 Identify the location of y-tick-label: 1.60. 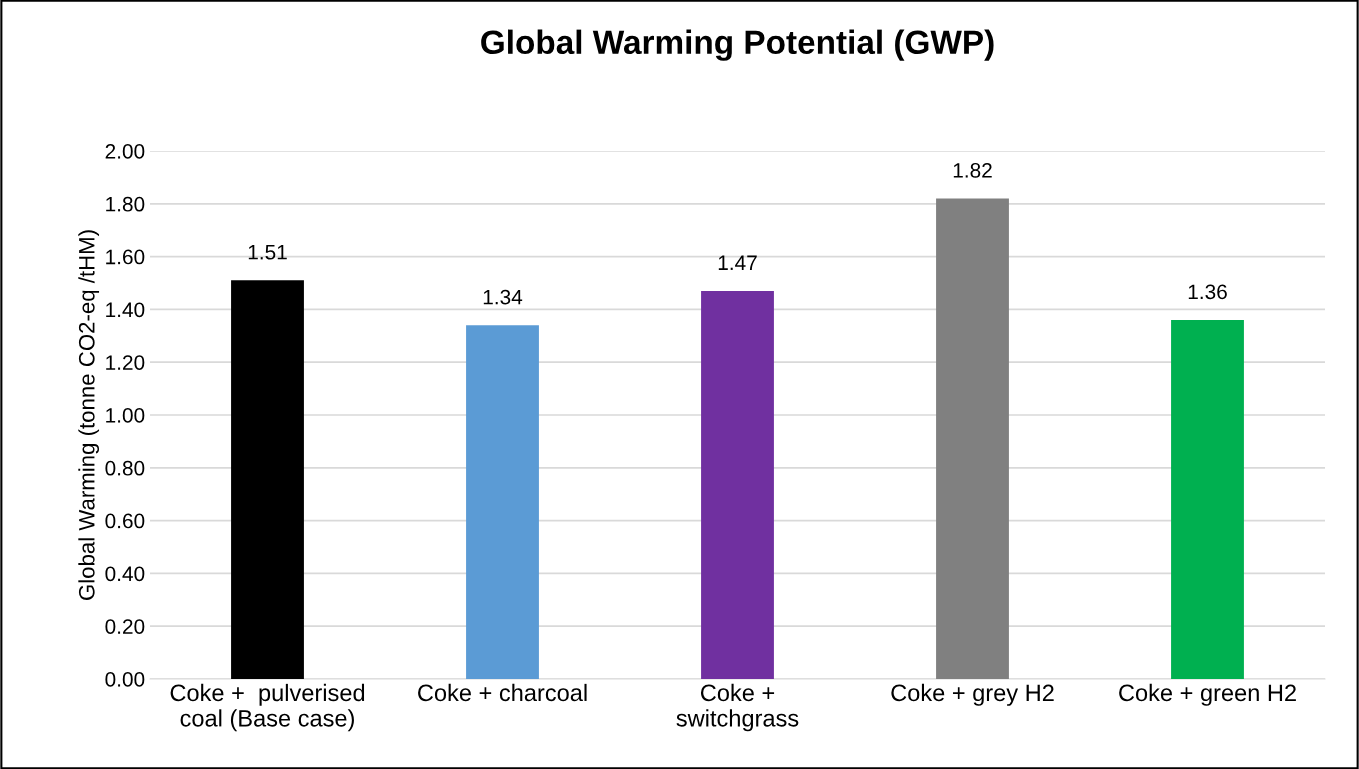
(125, 257).